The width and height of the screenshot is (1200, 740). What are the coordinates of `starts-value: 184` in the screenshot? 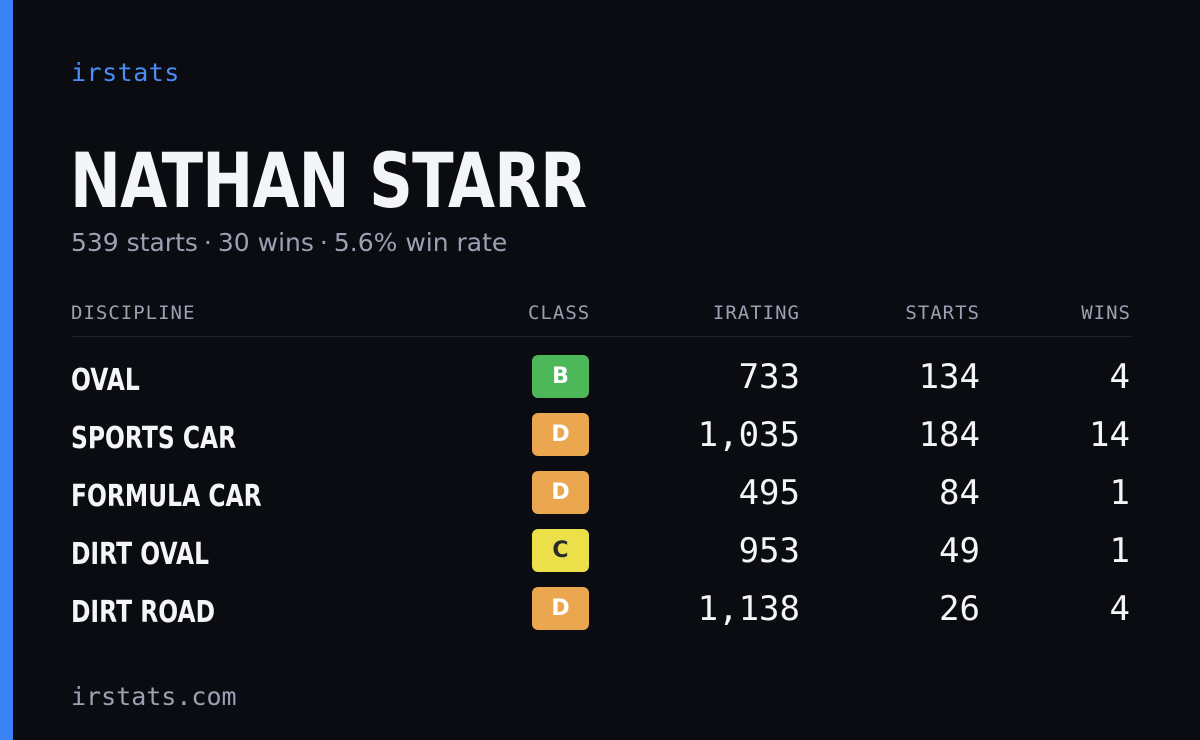 It's located at (949, 435).